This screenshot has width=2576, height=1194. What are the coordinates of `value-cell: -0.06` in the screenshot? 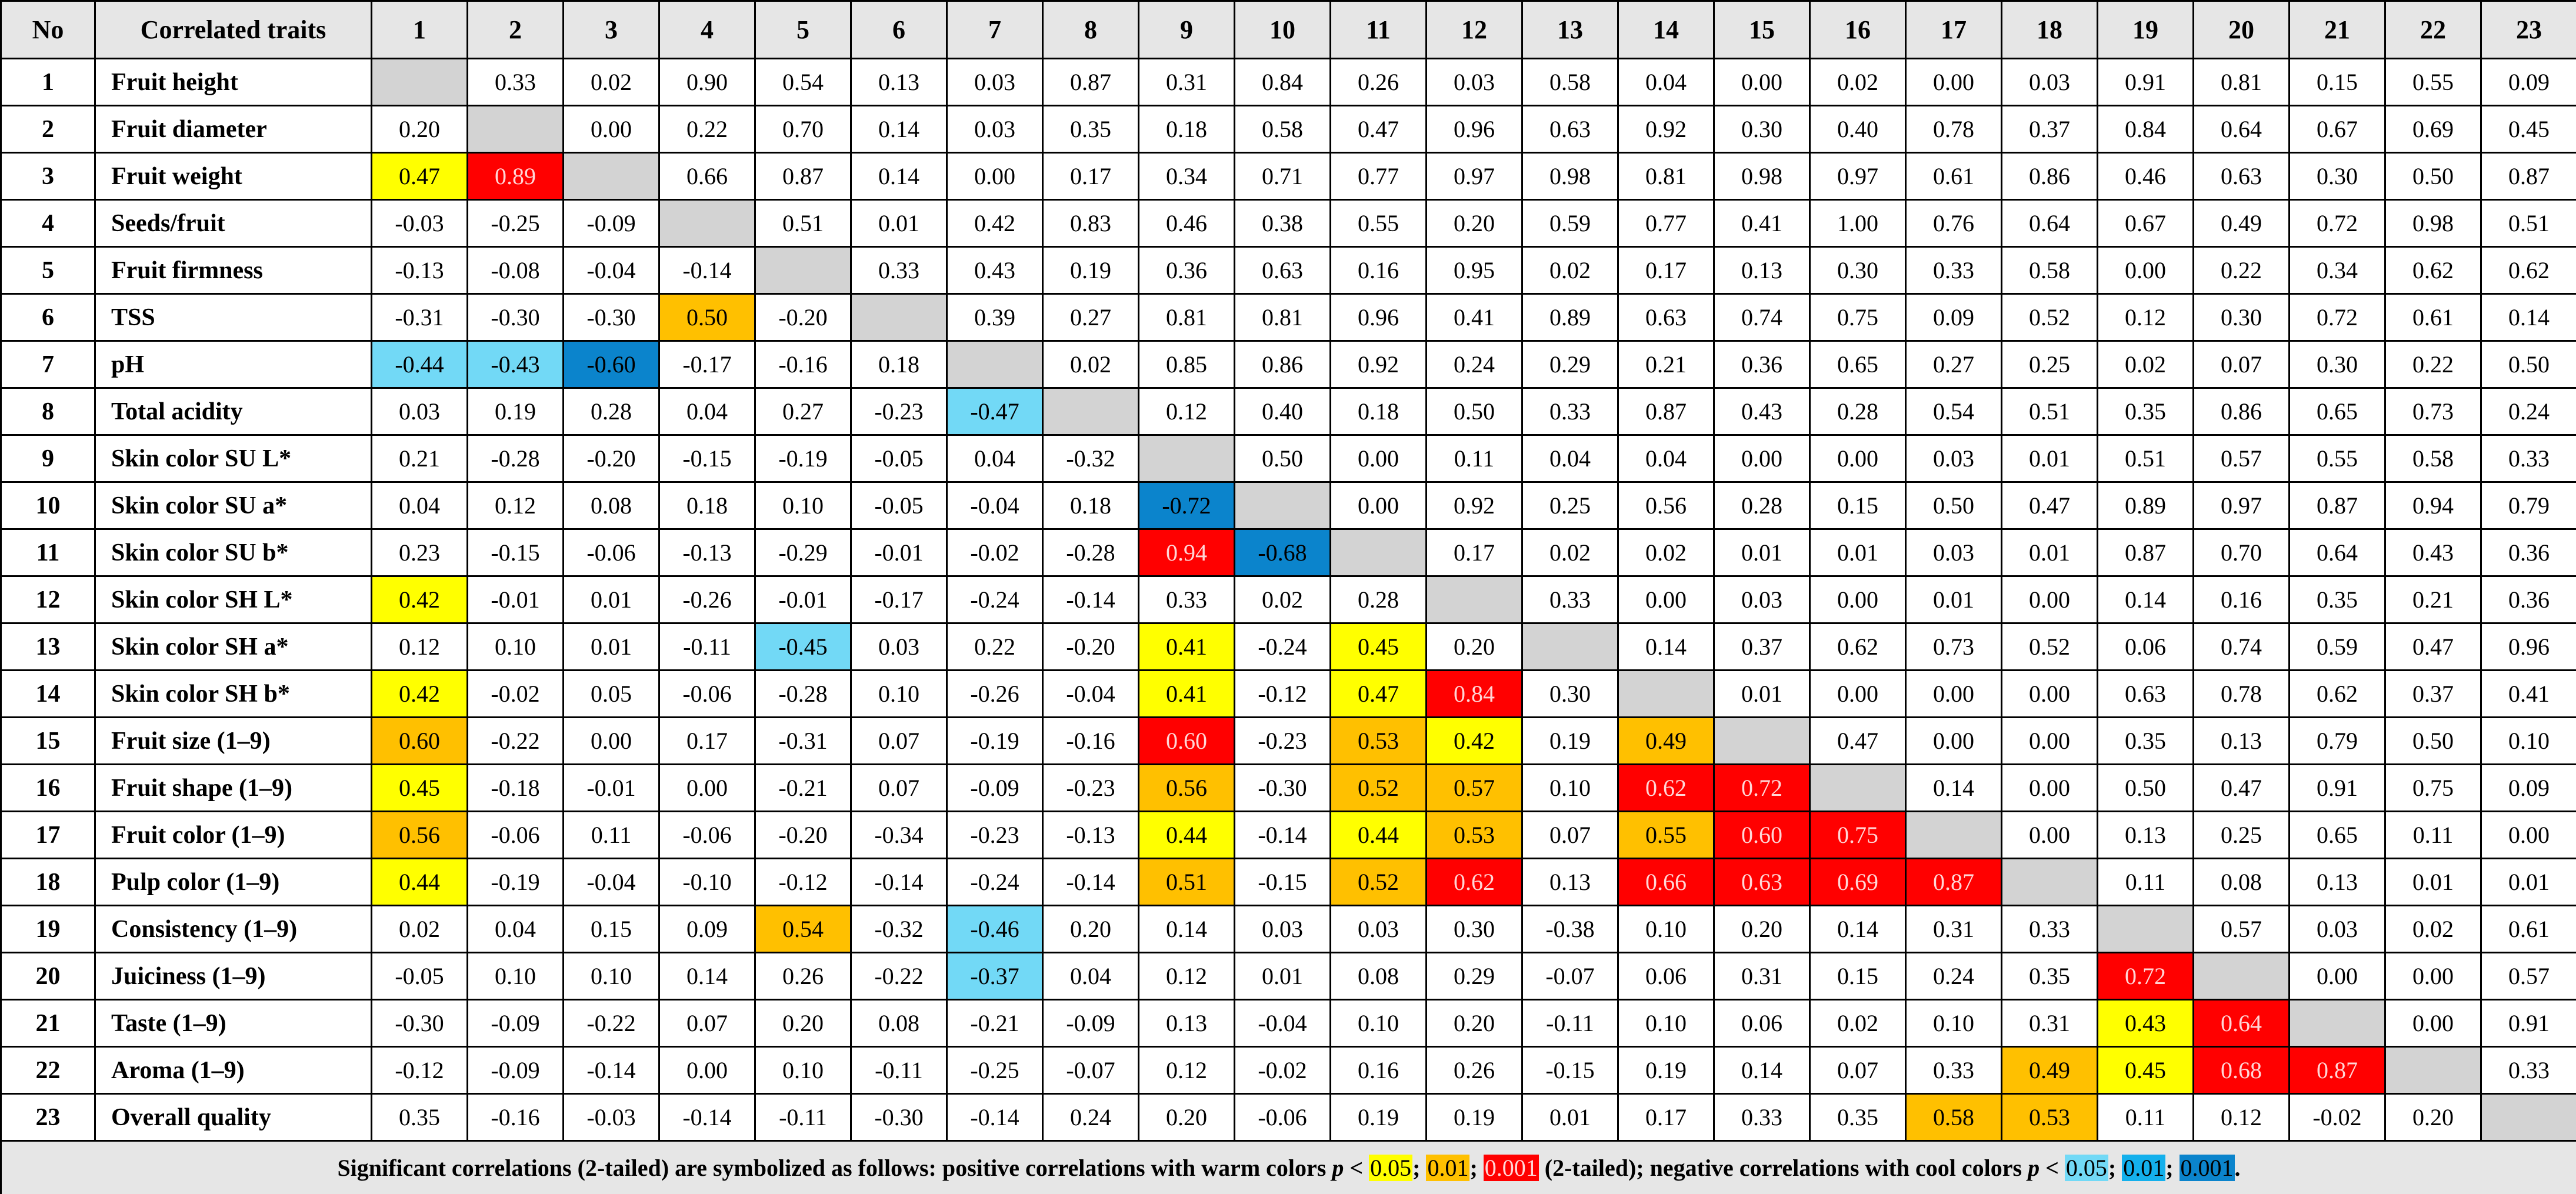 It's located at (707, 693).